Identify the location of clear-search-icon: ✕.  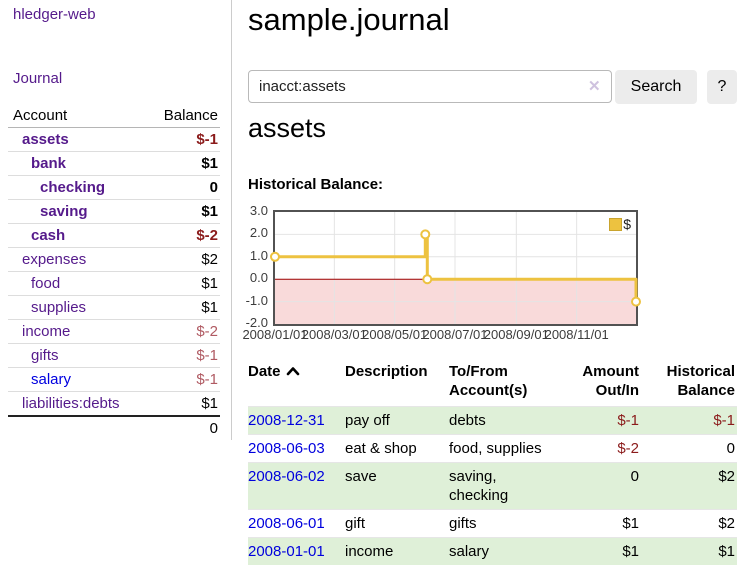
(594, 86).